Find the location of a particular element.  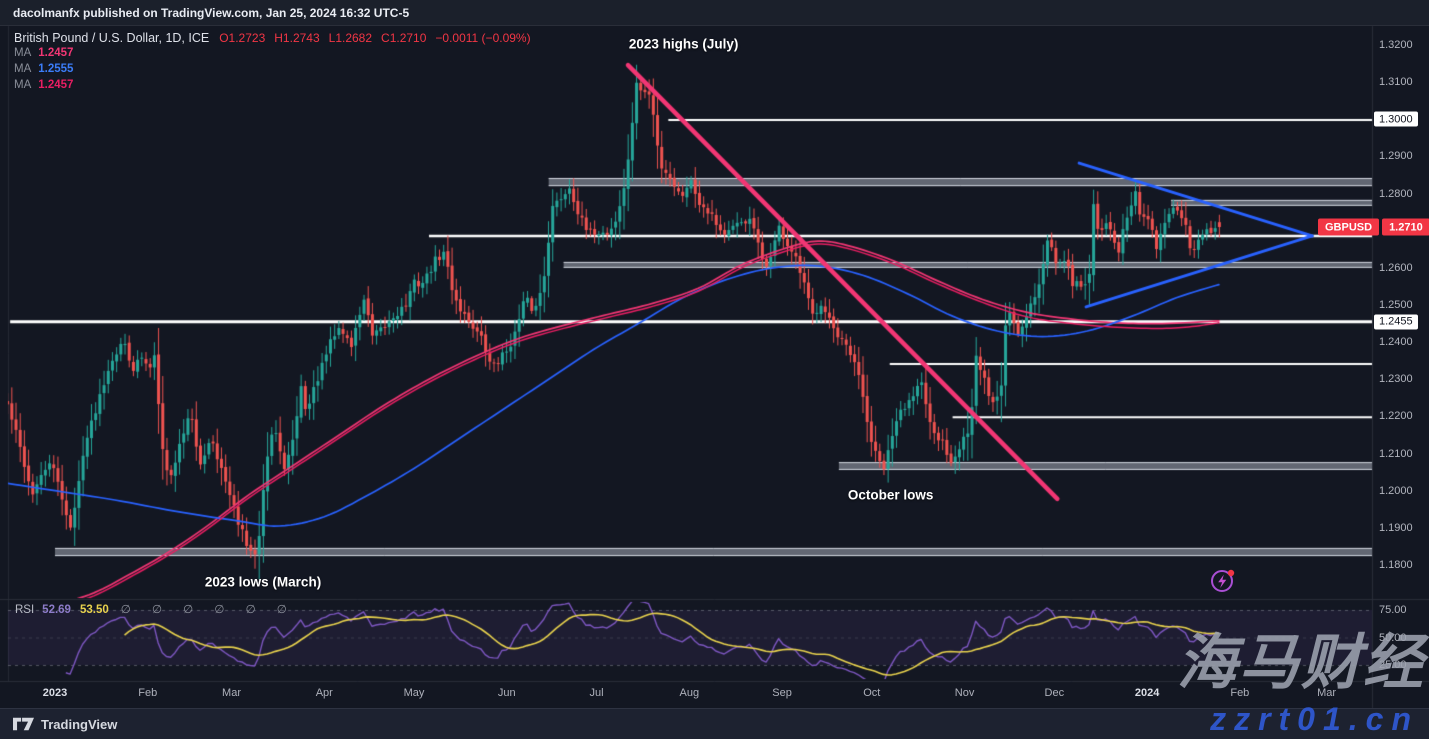

flash-status-icon is located at coordinates (1223, 583).